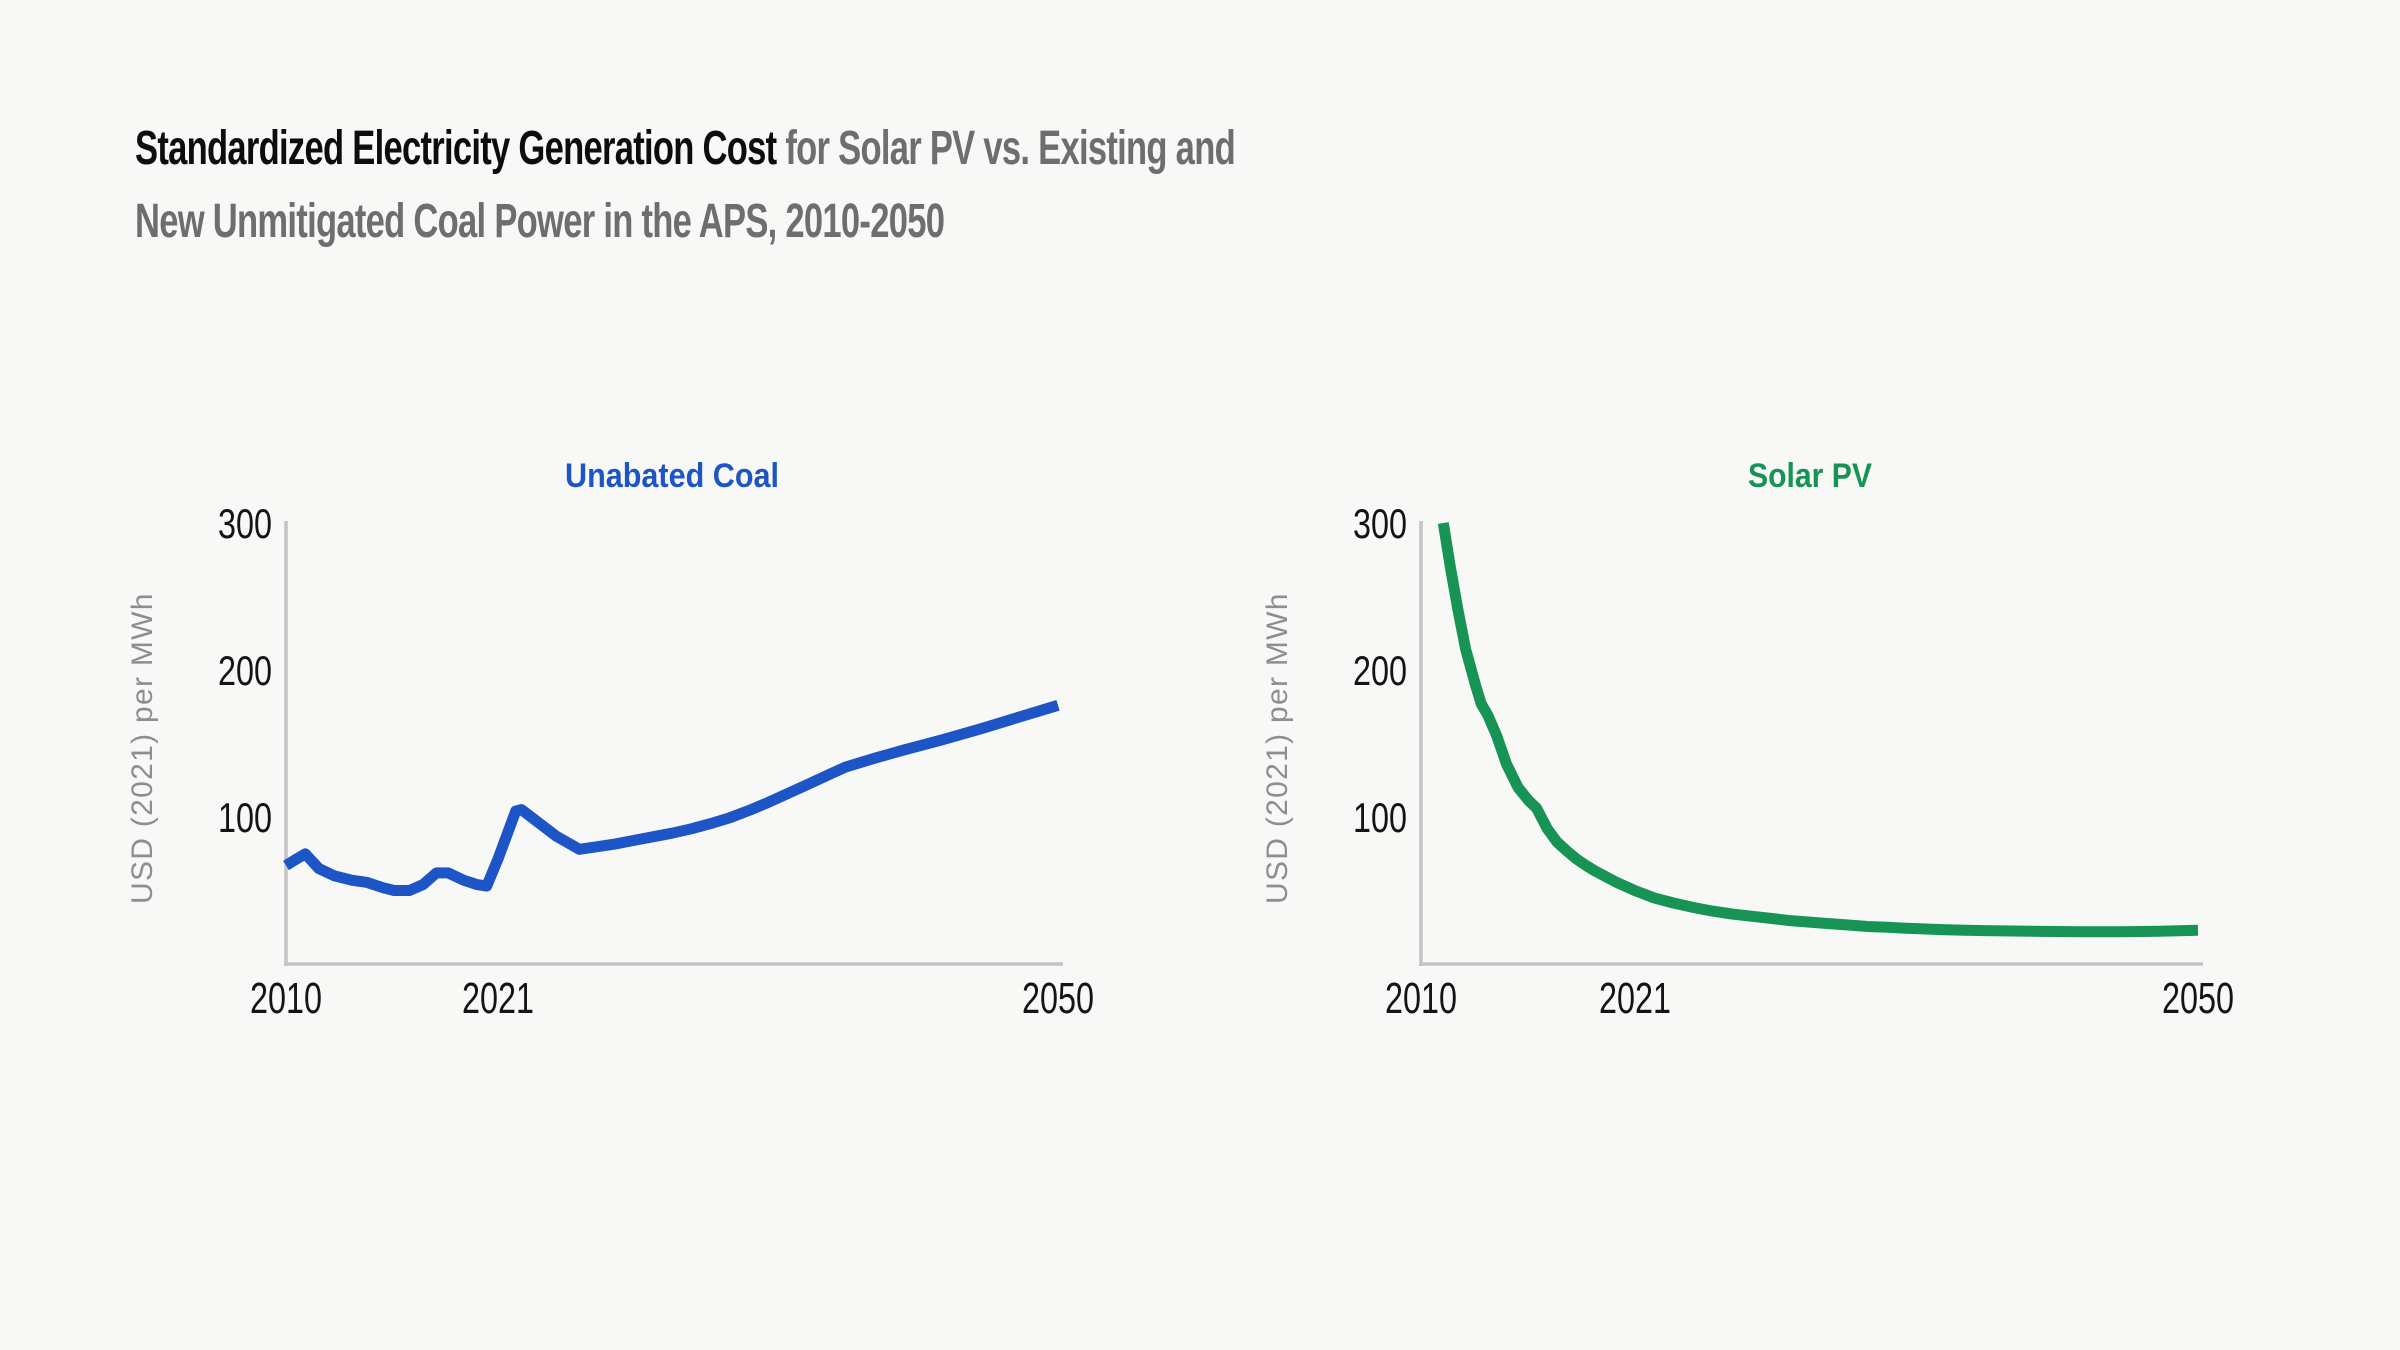 The image size is (2400, 1350). What do you see at coordinates (245, 523) in the screenshot?
I see `y-tick-300: 300` at bounding box center [245, 523].